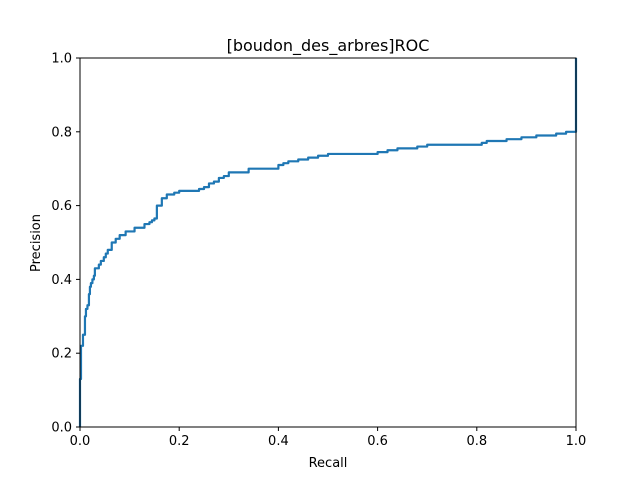 The height and width of the screenshot is (480, 640). I want to click on x-tick-label: 0.2, so click(179, 441).